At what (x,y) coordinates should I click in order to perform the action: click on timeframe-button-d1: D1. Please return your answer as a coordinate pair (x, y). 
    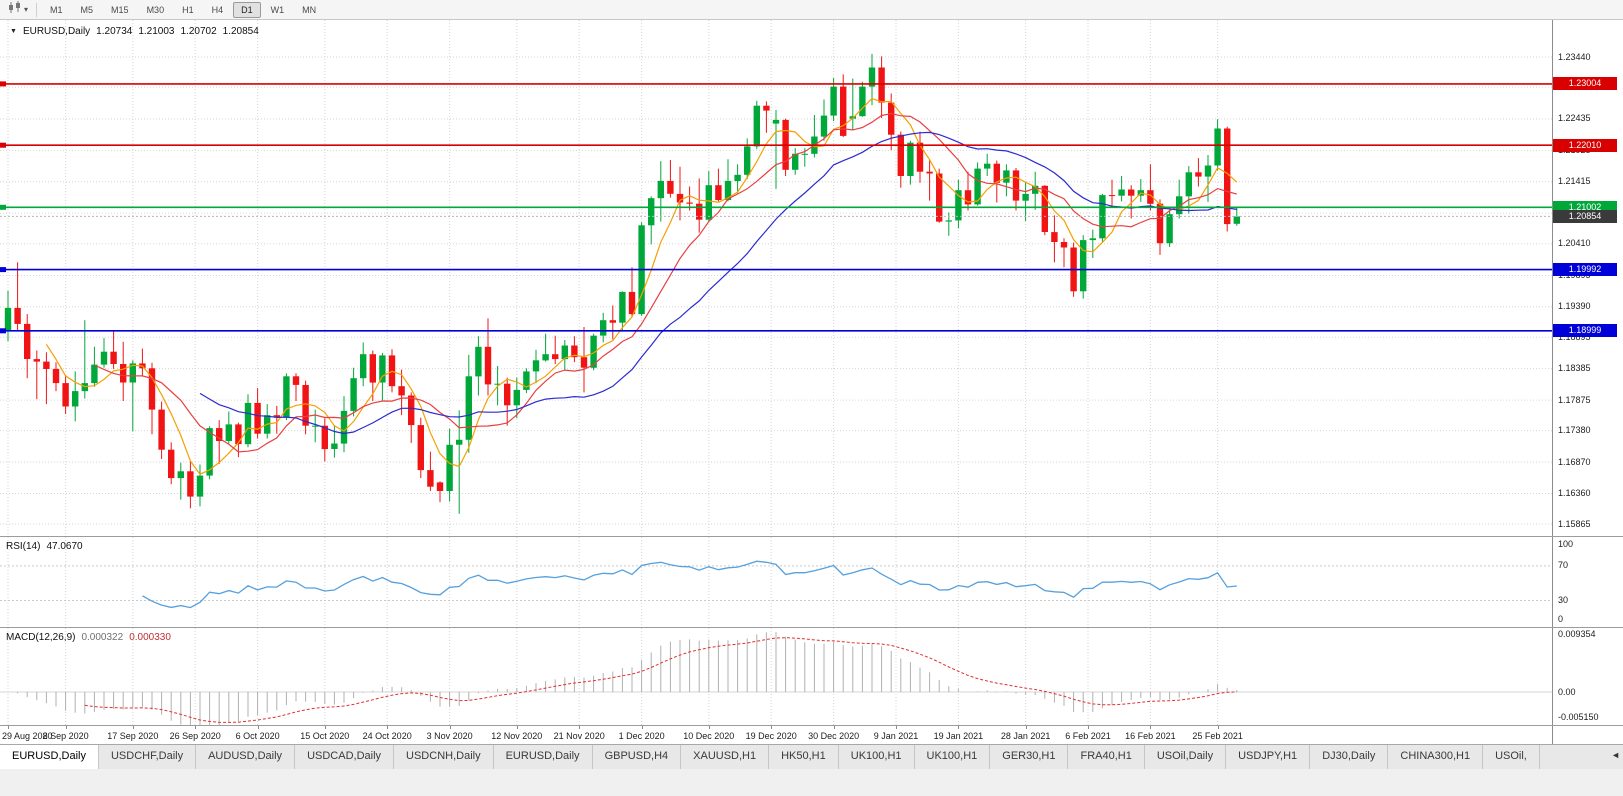
    Looking at the image, I should click on (247, 9).